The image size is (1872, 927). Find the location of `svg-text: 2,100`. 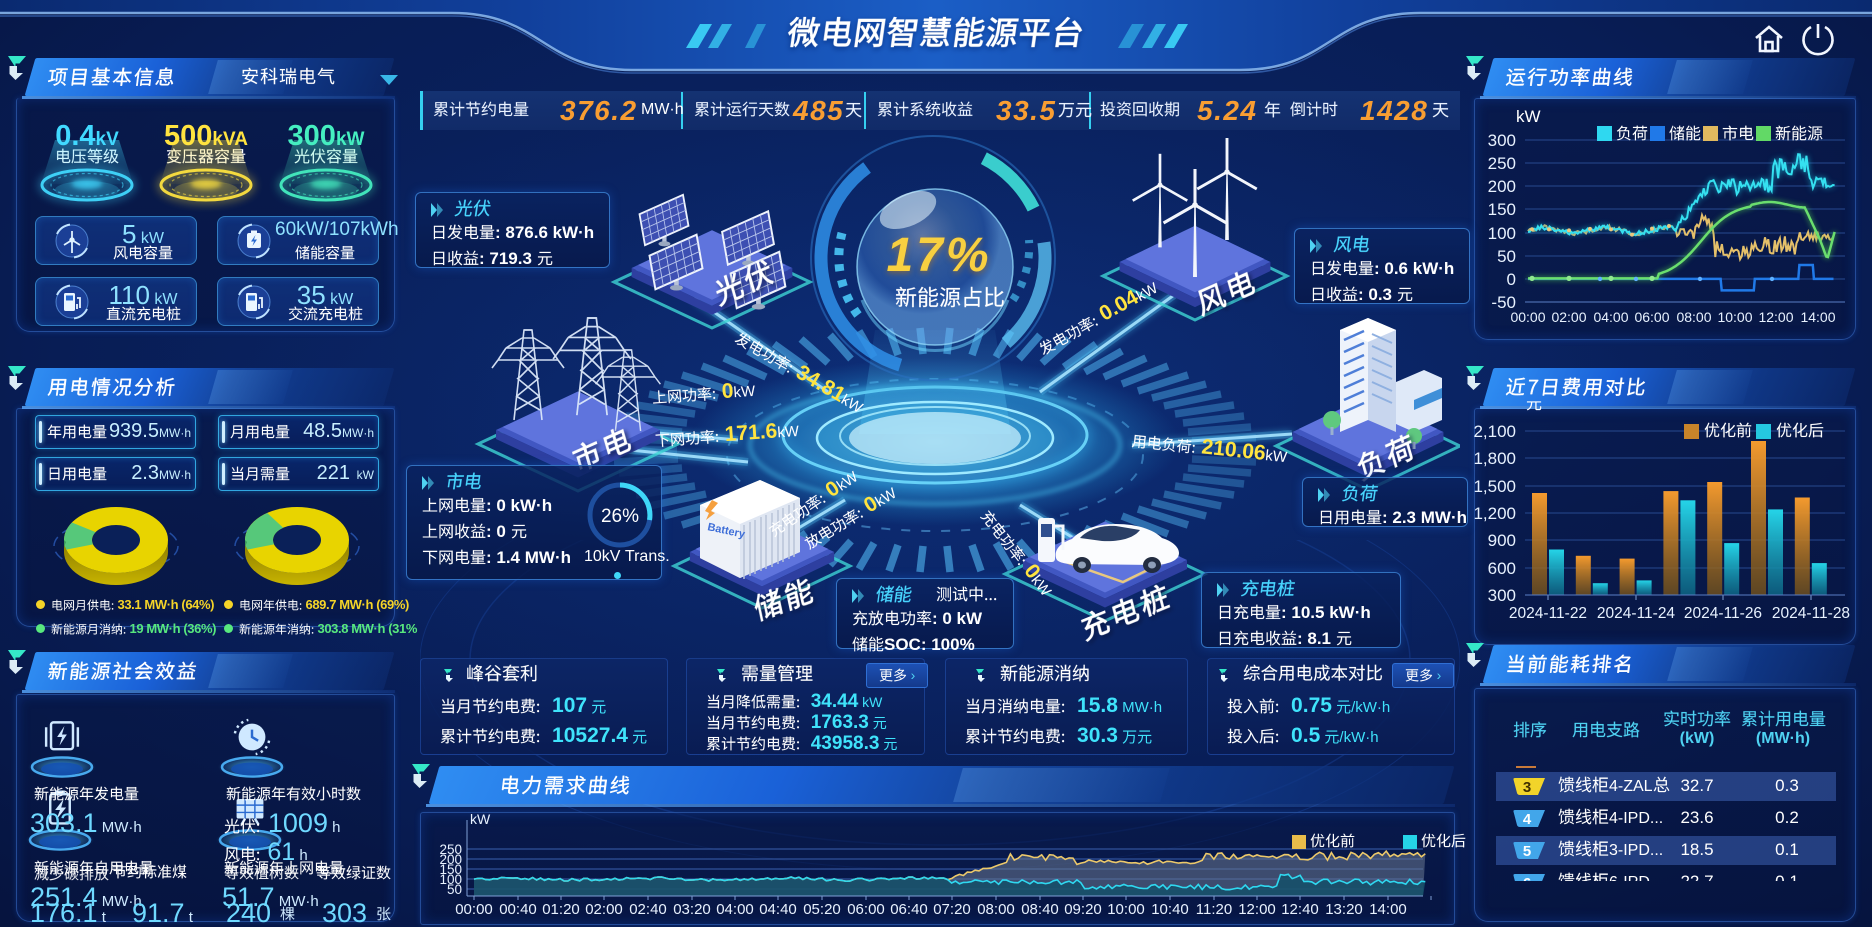

svg-text: 2,100 is located at coordinates (1495, 431).